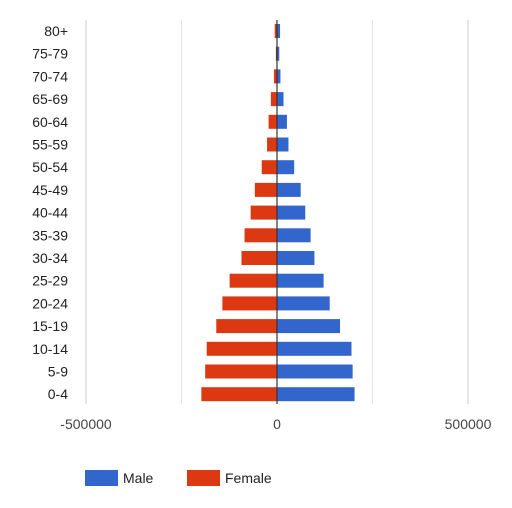  Describe the element at coordinates (203, 478) in the screenshot. I see `legend-swatch-female` at that location.